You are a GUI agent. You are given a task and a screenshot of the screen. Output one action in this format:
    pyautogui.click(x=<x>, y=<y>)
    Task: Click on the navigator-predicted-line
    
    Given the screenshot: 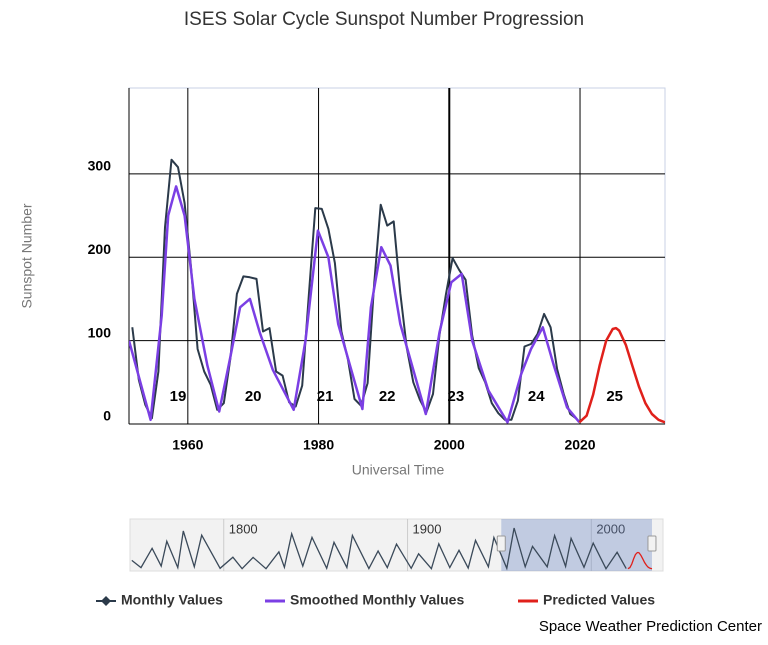 What is the action you would take?
    pyautogui.click(x=640, y=560)
    